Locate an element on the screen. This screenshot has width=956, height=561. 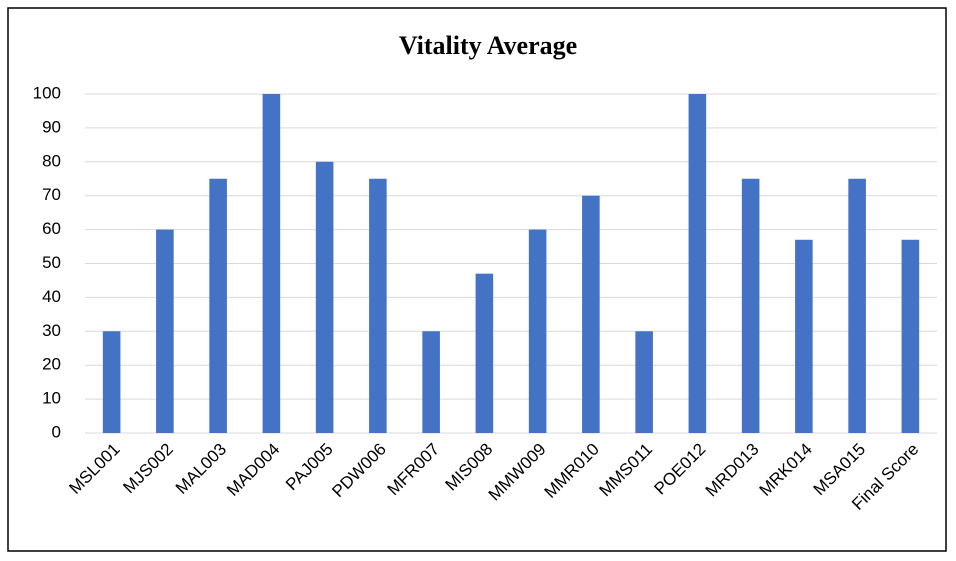
y-tick-label: 0 is located at coordinates (56, 431).